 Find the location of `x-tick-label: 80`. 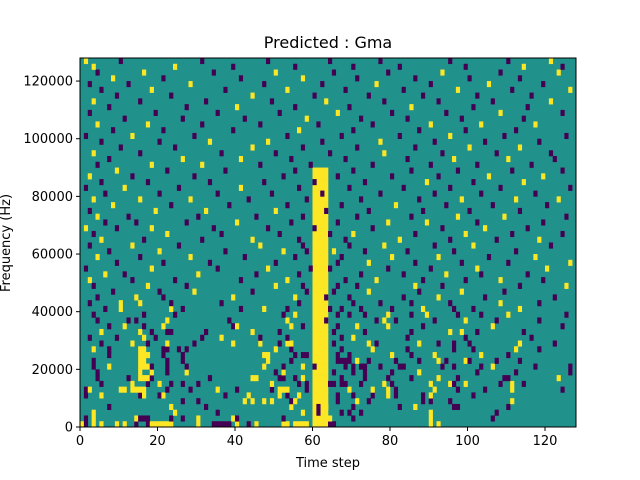

x-tick-label: 80 is located at coordinates (390, 441).